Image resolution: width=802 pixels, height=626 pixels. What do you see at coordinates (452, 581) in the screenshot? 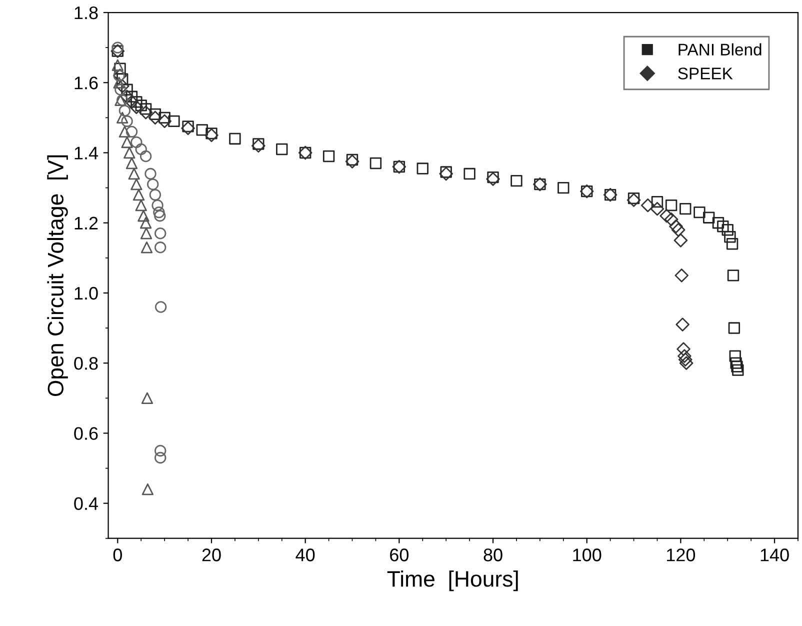
I see `x-axis-title: Time [Hours]` at bounding box center [452, 581].